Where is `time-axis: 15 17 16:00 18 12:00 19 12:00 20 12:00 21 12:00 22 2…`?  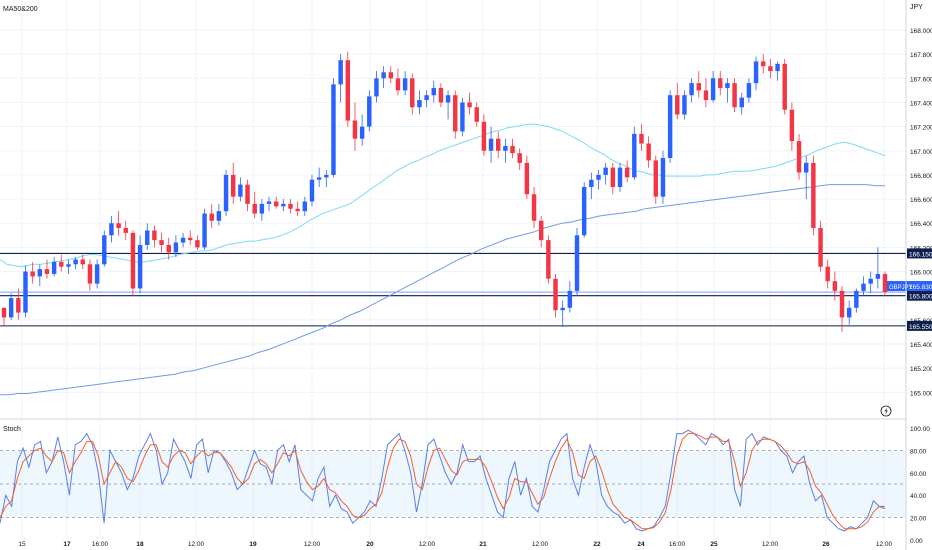
time-axis: 15 17 16:00 18 12:00 19 12:00 20 12:00 21 12:00 22 2… is located at coordinates (455, 544).